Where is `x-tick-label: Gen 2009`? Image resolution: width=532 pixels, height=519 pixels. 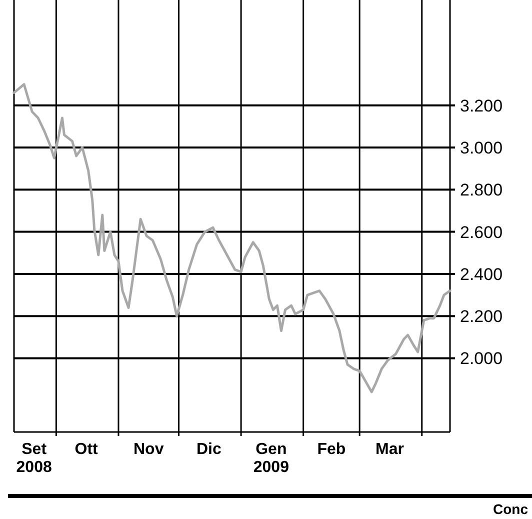 x-tick-label: Gen 2009 is located at coordinates (271, 458).